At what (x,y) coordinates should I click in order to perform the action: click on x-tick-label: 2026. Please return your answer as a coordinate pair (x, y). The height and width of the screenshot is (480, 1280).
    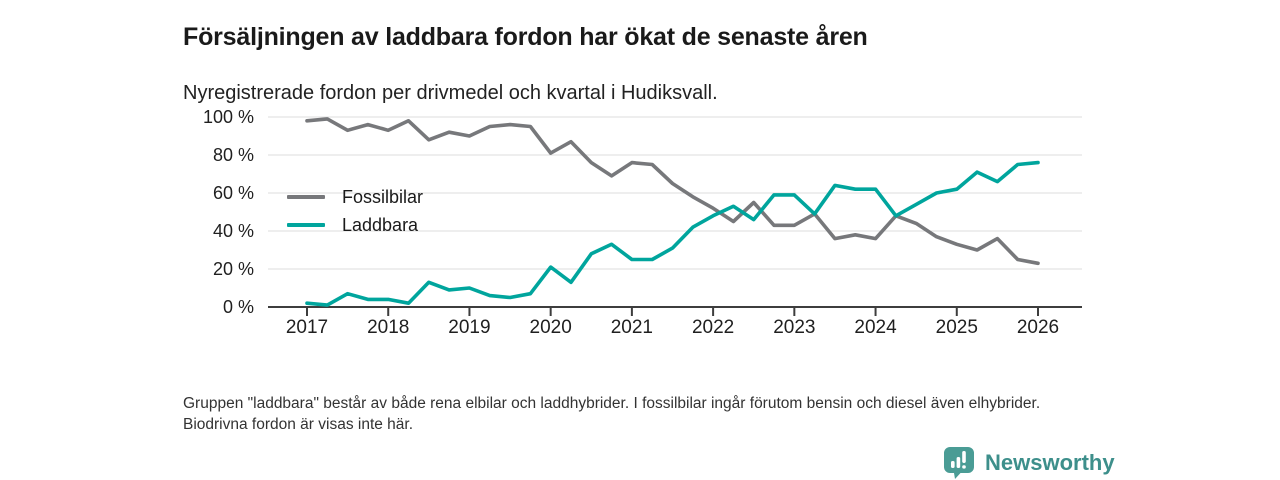
    Looking at the image, I should click on (1038, 327).